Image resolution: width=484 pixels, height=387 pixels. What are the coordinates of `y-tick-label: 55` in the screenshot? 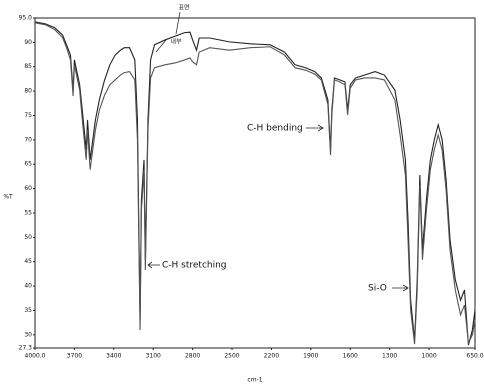 It's located at (28, 212).